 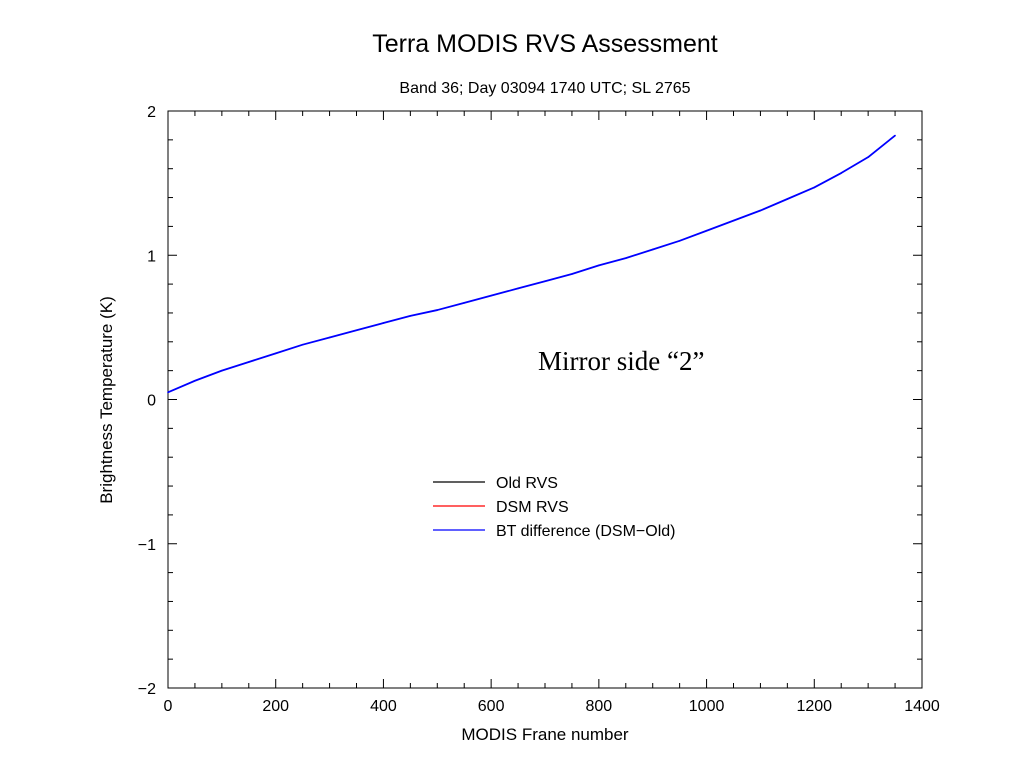 What do you see at coordinates (599, 706) in the screenshot?
I see `x-tick-label: 800` at bounding box center [599, 706].